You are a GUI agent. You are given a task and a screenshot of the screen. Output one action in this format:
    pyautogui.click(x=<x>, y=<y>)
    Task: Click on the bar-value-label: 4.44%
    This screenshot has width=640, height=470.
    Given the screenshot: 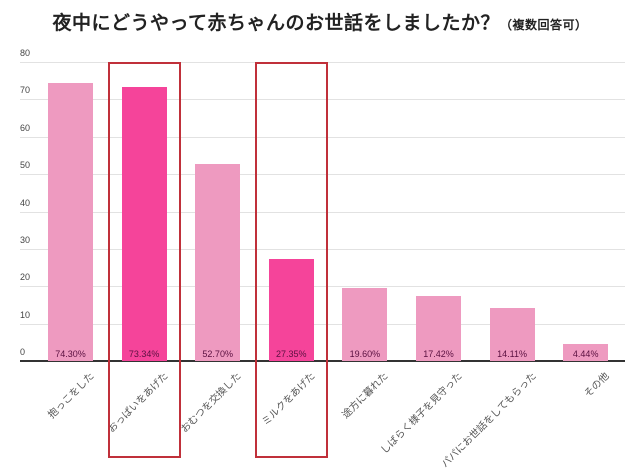 What is the action you would take?
    pyautogui.click(x=585, y=353)
    